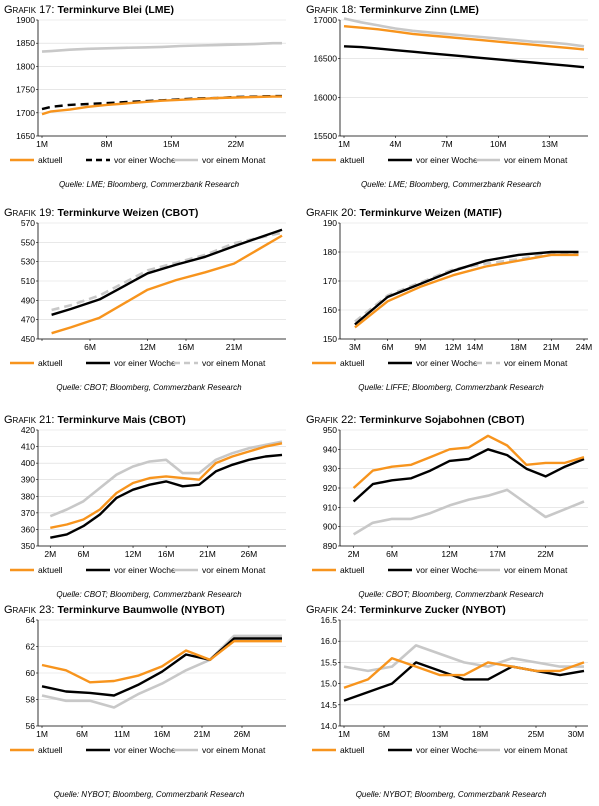 The height and width of the screenshot is (806, 599). I want to click on y-tick-label: 490, so click(28, 300).